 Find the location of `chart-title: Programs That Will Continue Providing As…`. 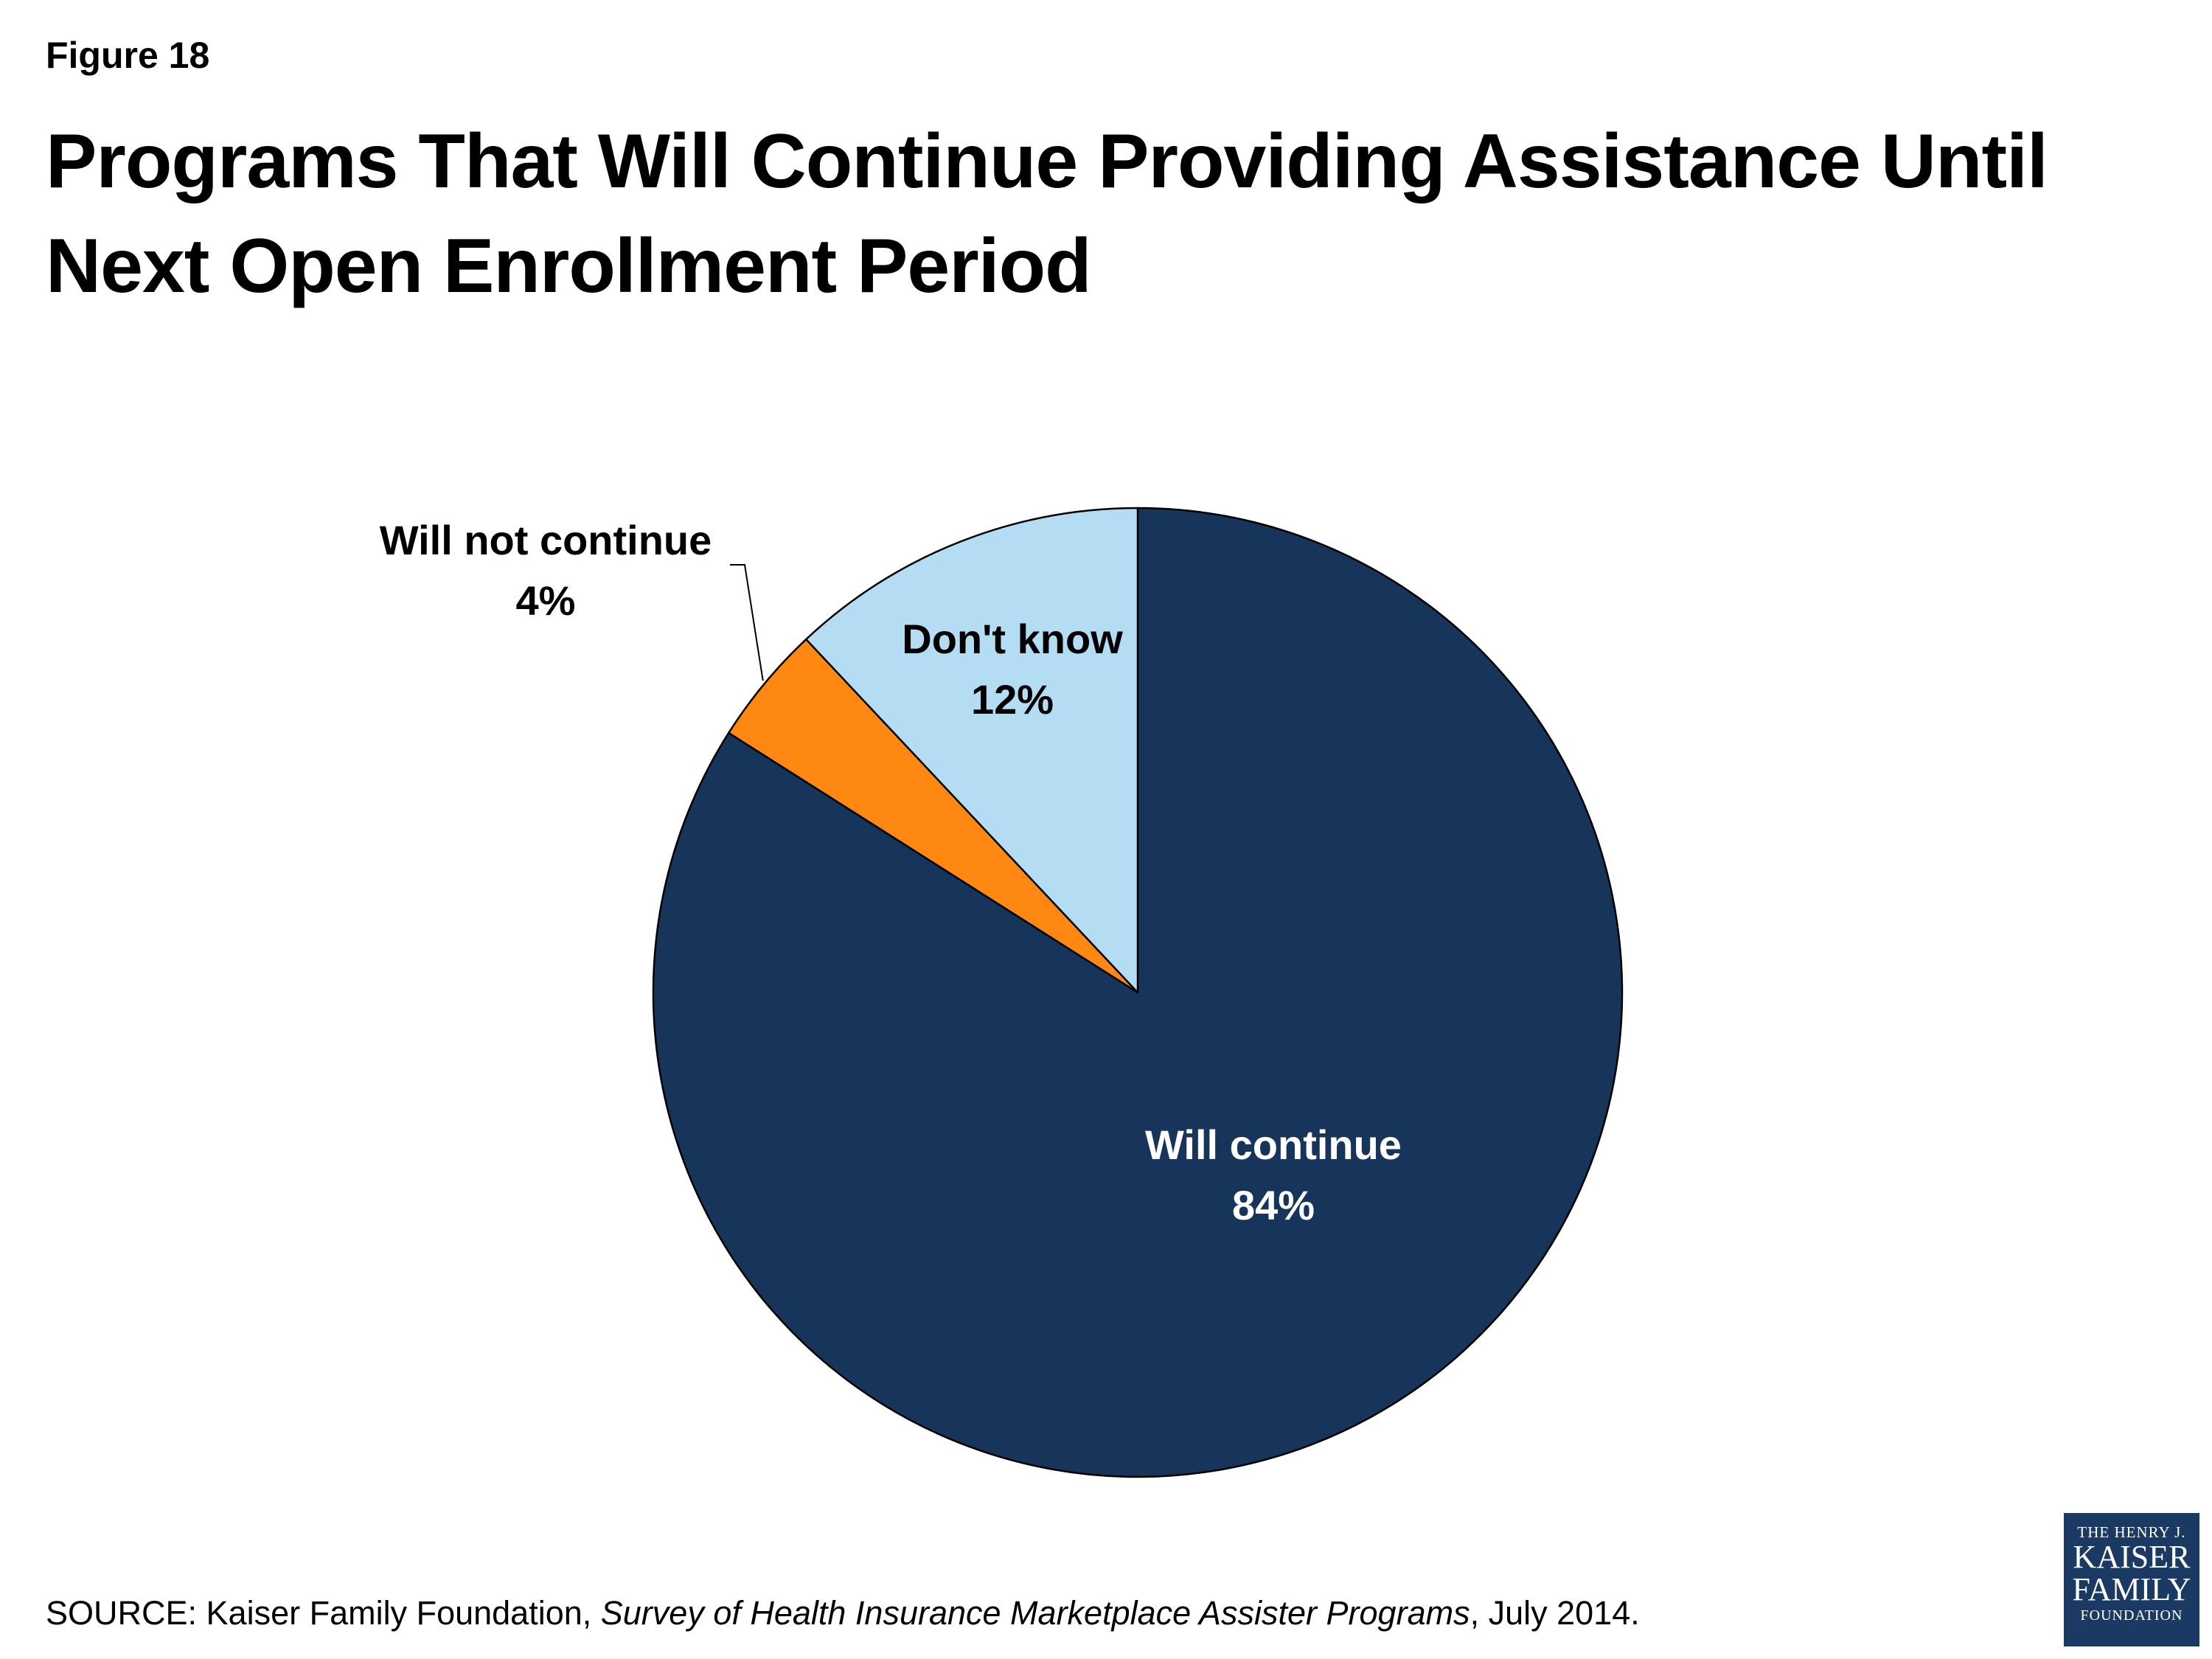

chart-title: Programs That Will Continue Providing As… is located at coordinates (1047, 214).